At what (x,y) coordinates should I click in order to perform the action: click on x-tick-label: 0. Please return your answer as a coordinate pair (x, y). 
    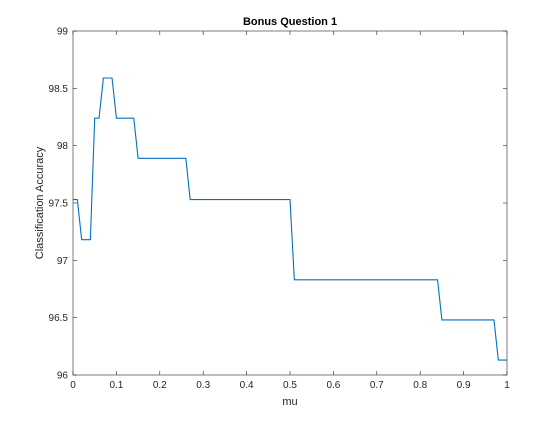
    Looking at the image, I should click on (73, 385).